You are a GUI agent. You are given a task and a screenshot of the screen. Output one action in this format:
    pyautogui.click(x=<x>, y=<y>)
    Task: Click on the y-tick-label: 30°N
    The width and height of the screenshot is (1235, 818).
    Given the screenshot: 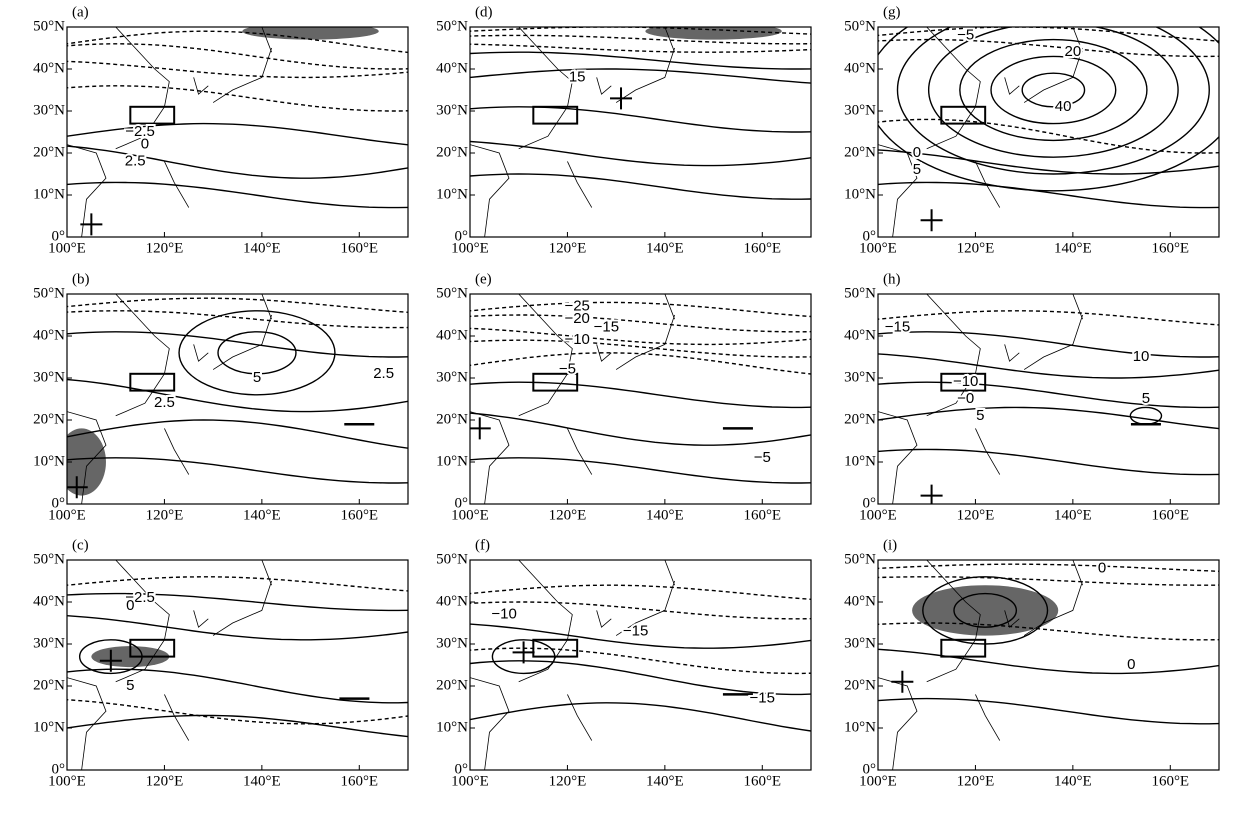 What is the action you would take?
    pyautogui.click(x=49, y=110)
    